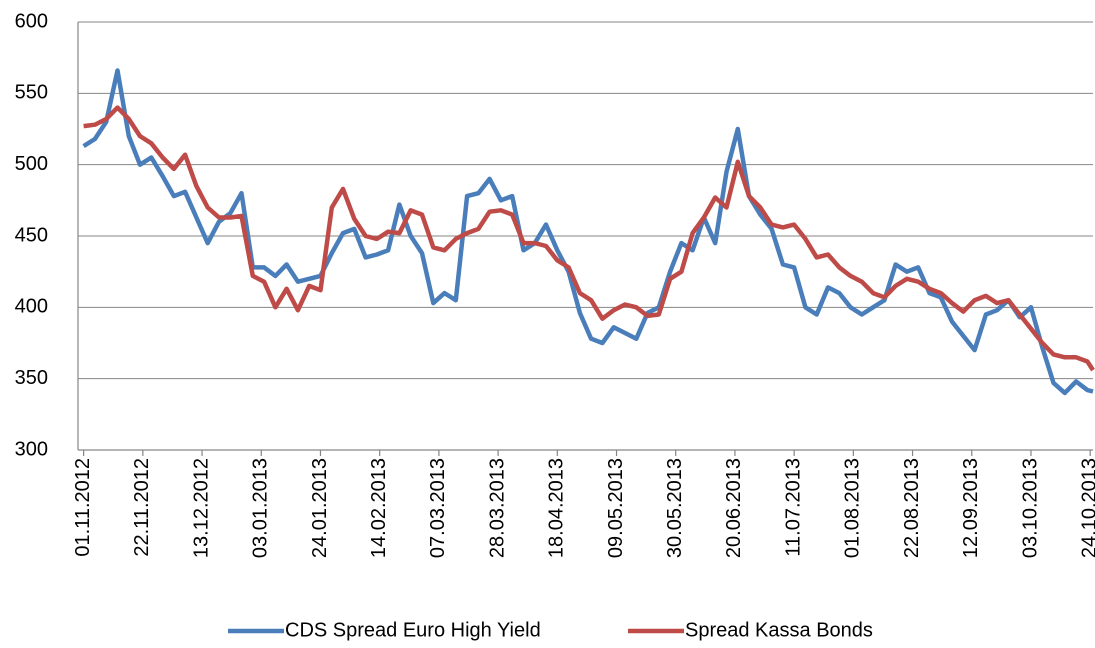  What do you see at coordinates (779, 630) in the screenshot?
I see `legend-label: Spread Kassa Bonds` at bounding box center [779, 630].